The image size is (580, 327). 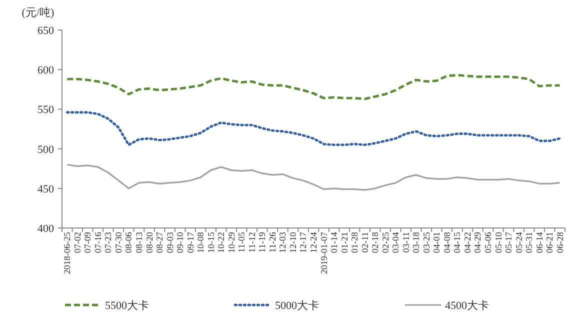 I want to click on x-tick-label: 12-10, so click(x=293, y=242).